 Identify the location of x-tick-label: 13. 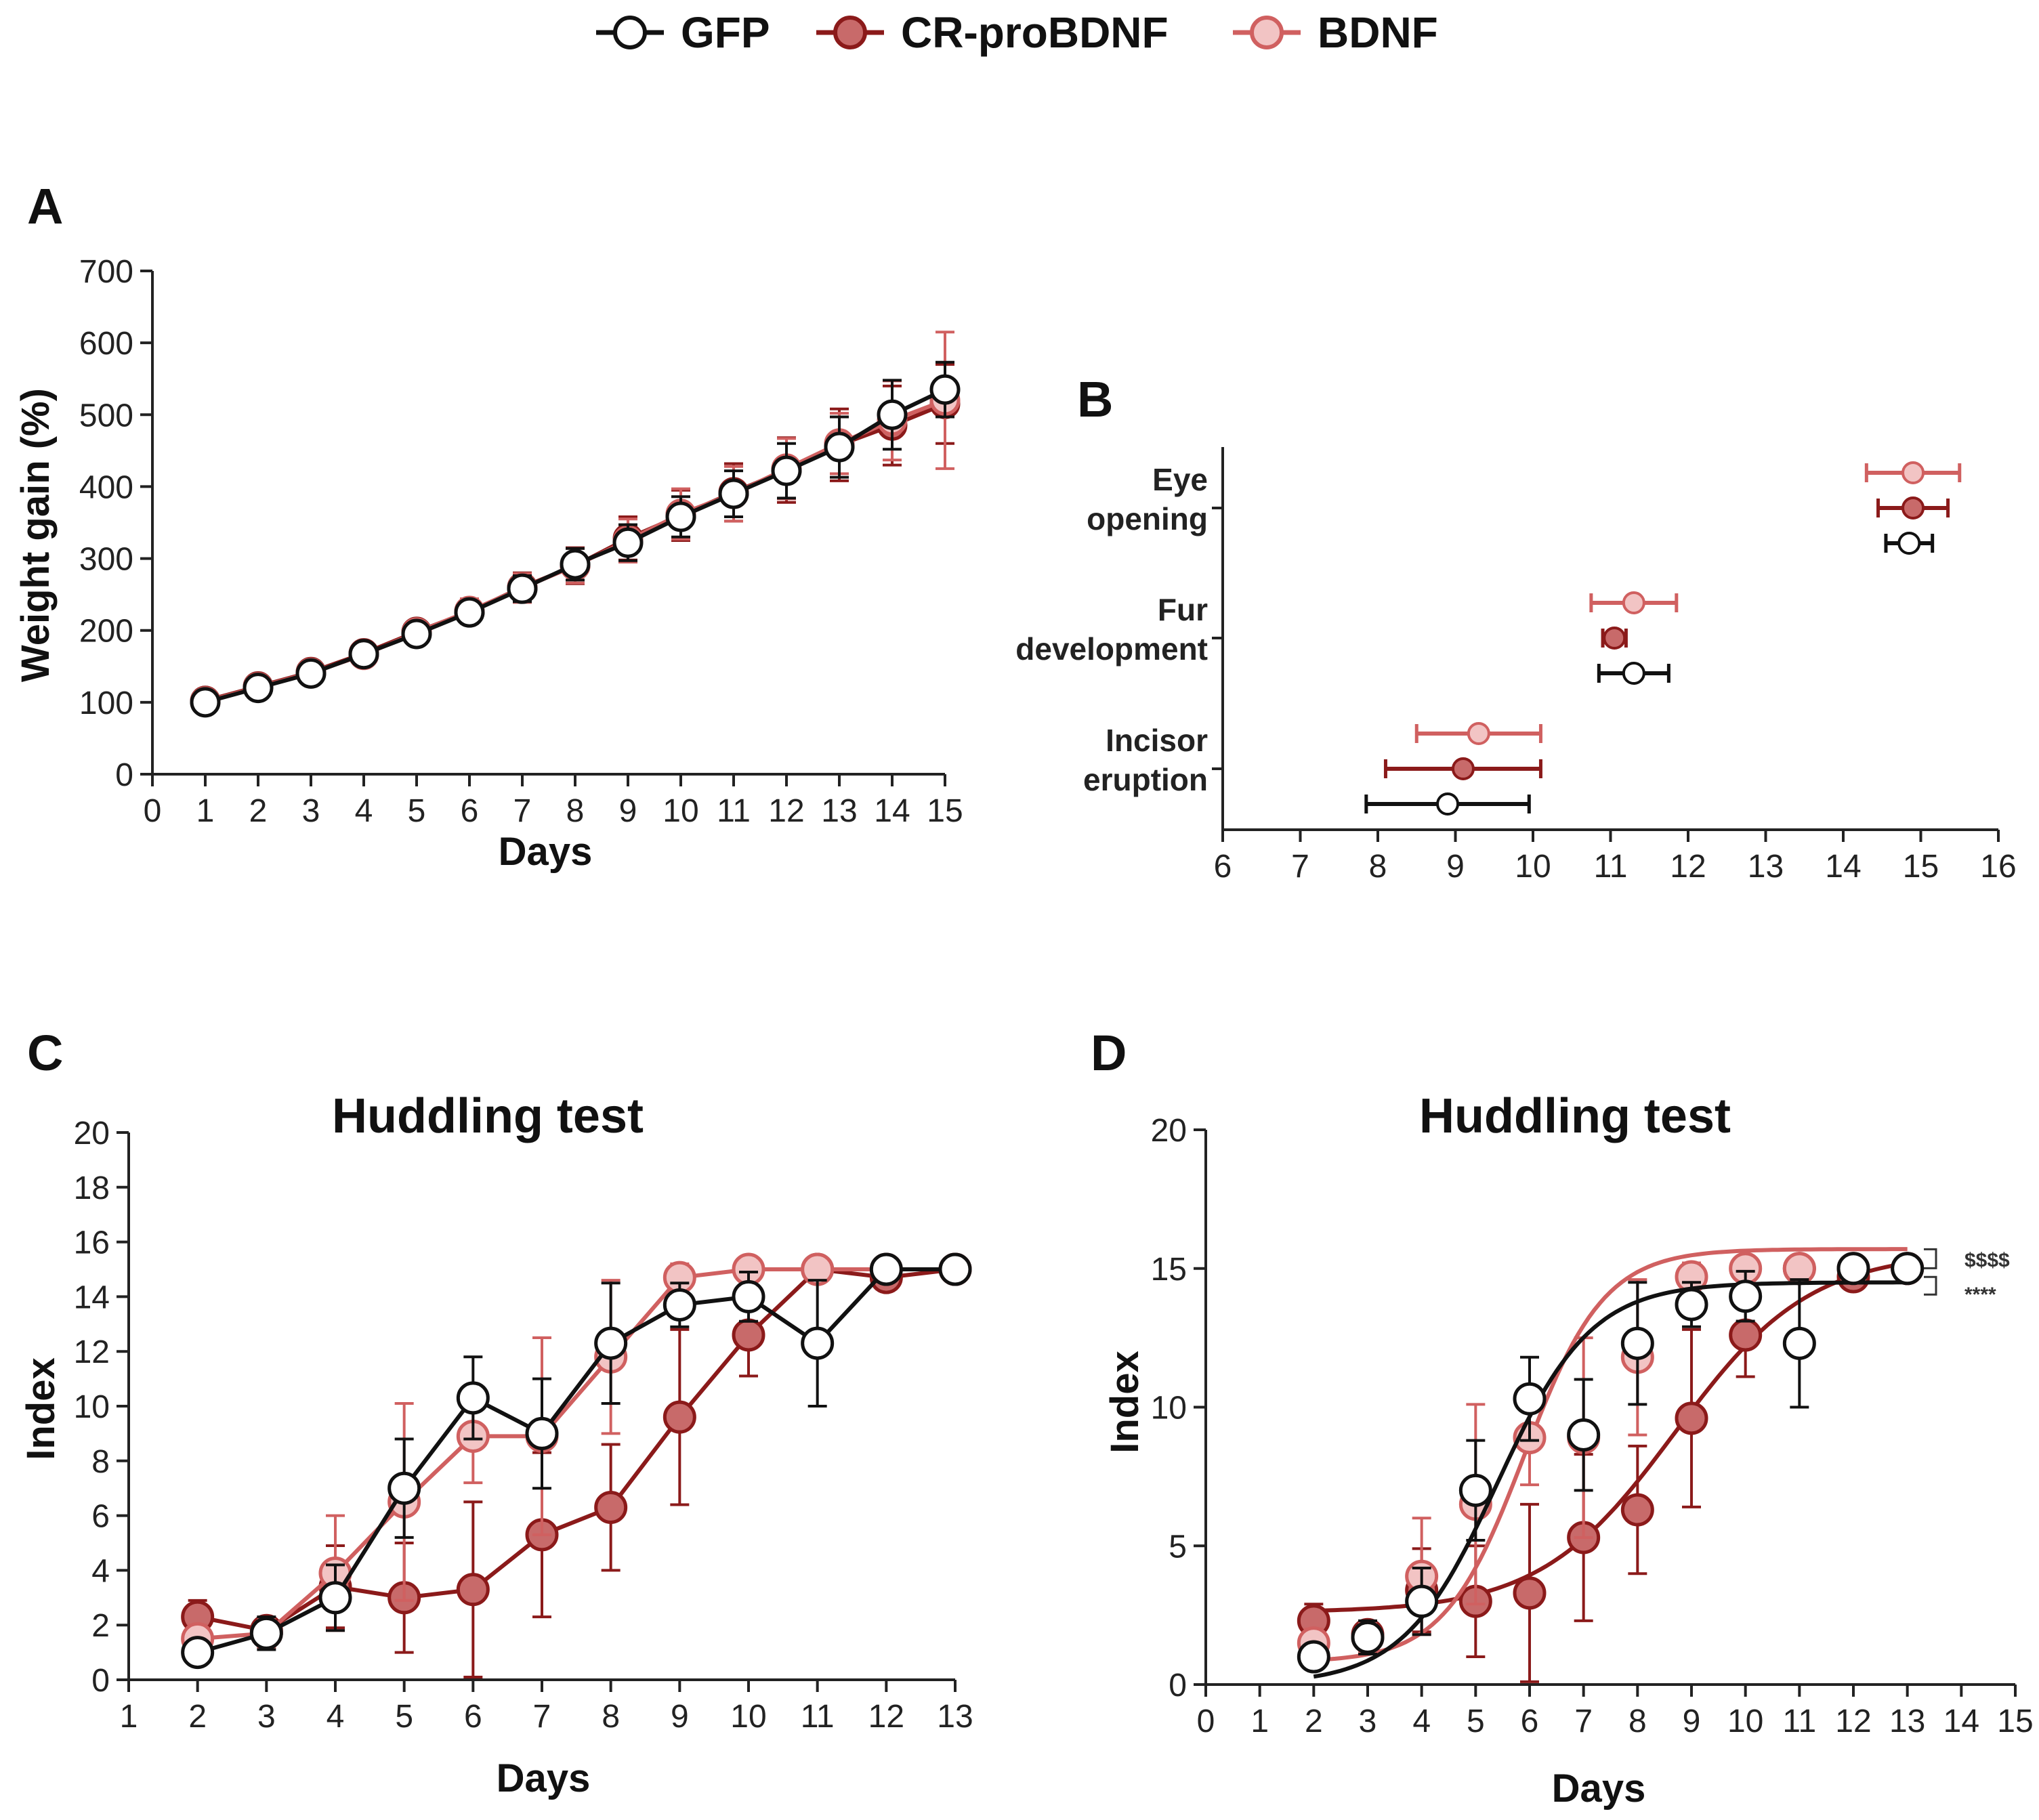
(1766, 867).